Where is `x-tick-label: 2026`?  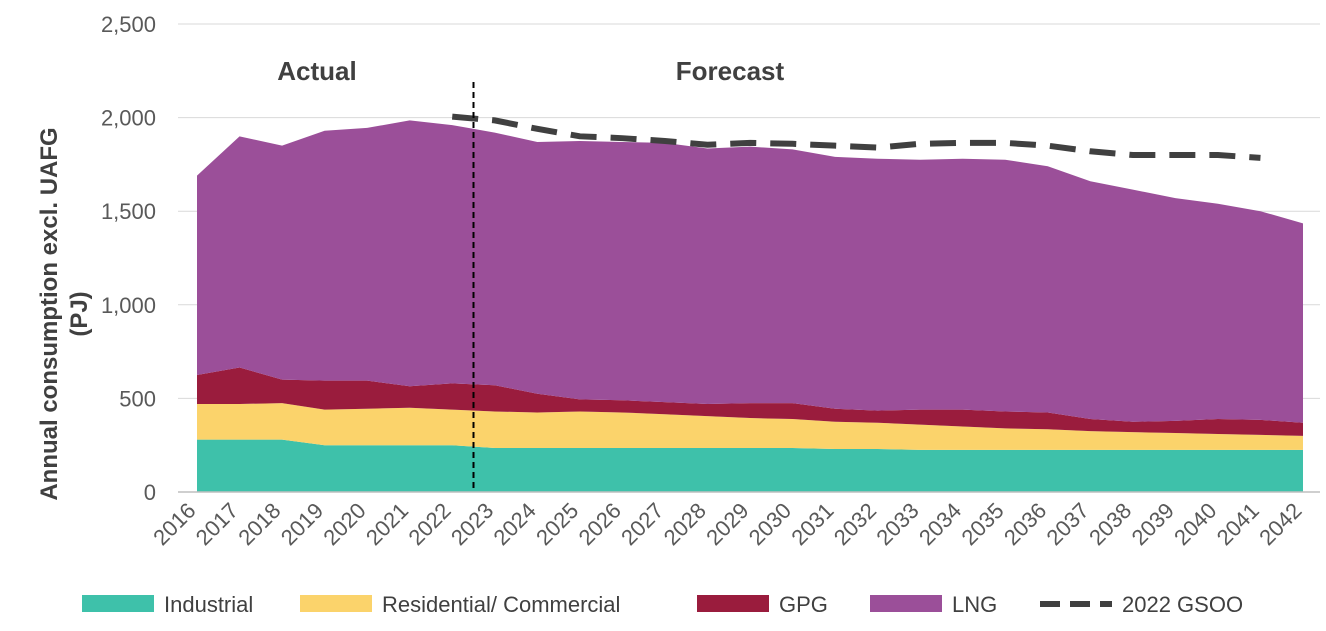 x-tick-label: 2026 is located at coordinates (600, 524).